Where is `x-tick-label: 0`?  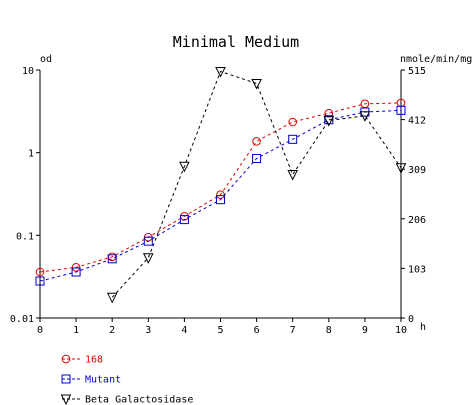
x-tick-label: 0 is located at coordinates (40, 330).